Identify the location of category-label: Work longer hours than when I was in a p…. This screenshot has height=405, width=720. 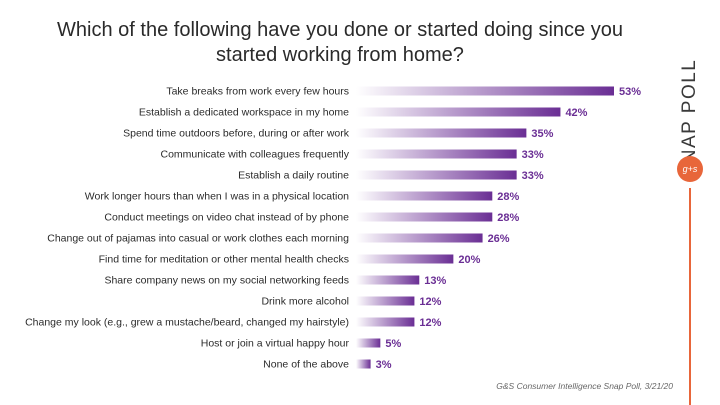
(217, 197).